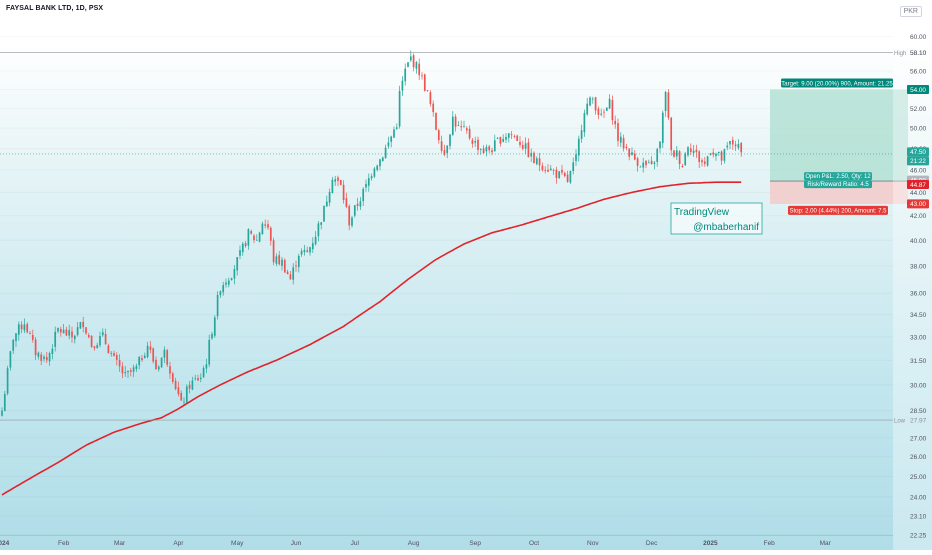 This screenshot has width=932, height=555. What do you see at coordinates (64, 543) in the screenshot?
I see `x-tick-label: Feb` at bounding box center [64, 543].